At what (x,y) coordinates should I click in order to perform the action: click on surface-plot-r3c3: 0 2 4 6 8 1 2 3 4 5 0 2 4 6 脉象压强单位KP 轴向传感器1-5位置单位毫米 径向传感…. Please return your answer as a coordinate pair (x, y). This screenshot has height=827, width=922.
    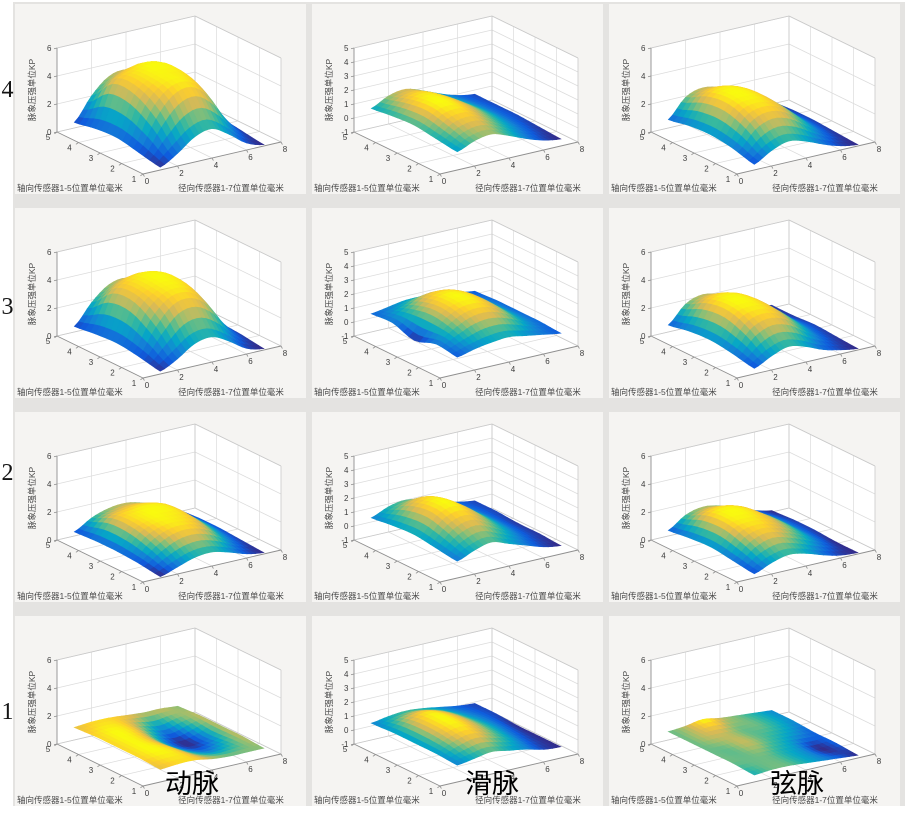
    Looking at the image, I should click on (754, 303).